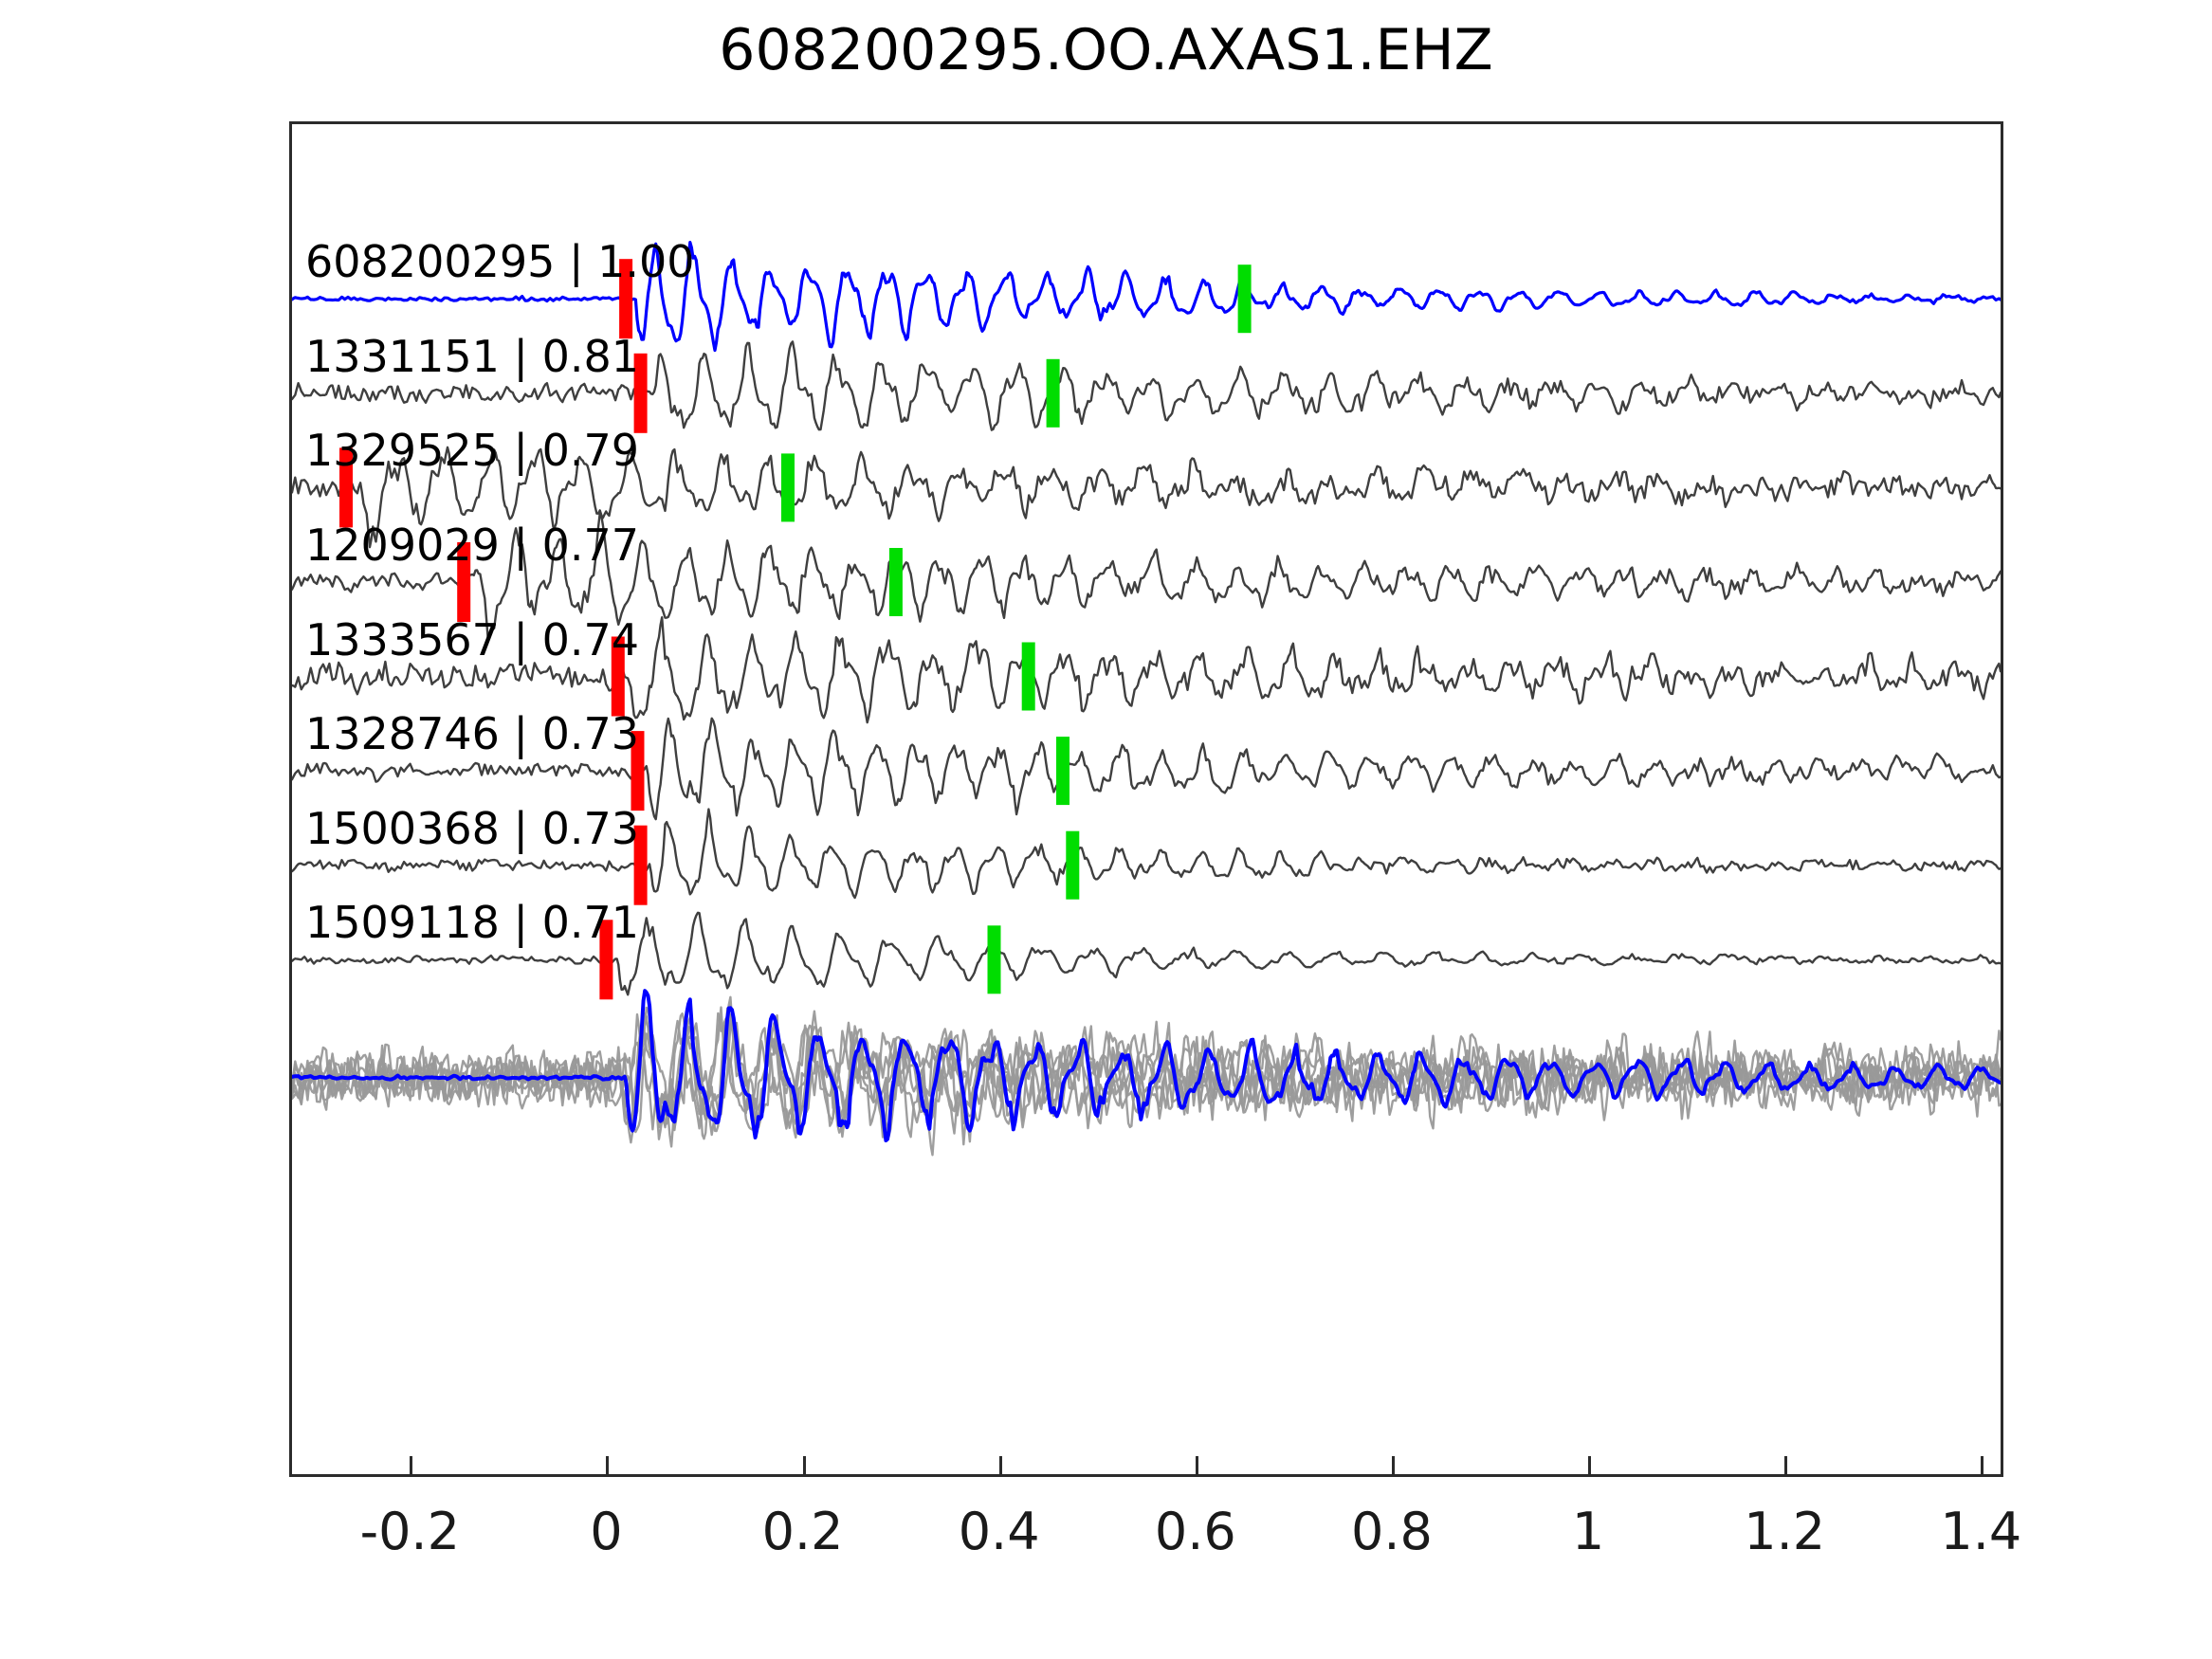  Describe the element at coordinates (409, 1531) in the screenshot. I see `x-axis-tick-label: -0.2` at that location.